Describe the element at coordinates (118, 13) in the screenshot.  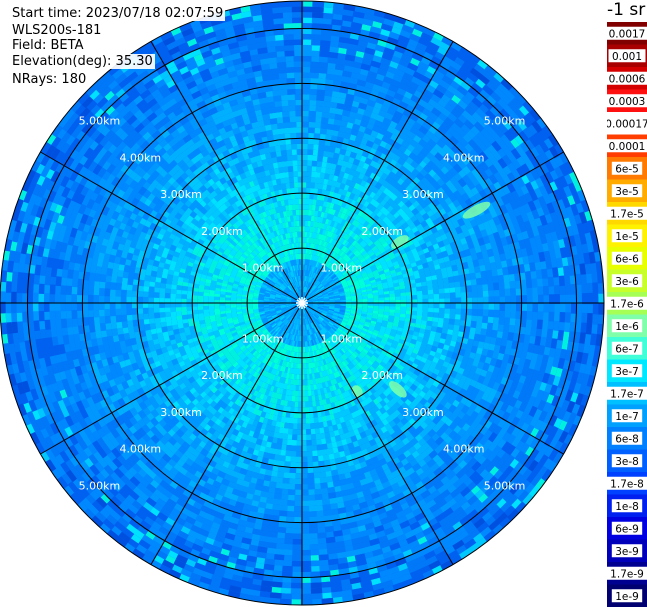
I see `start-time-label: Start time: 2023/07/18 02:07:59` at that location.